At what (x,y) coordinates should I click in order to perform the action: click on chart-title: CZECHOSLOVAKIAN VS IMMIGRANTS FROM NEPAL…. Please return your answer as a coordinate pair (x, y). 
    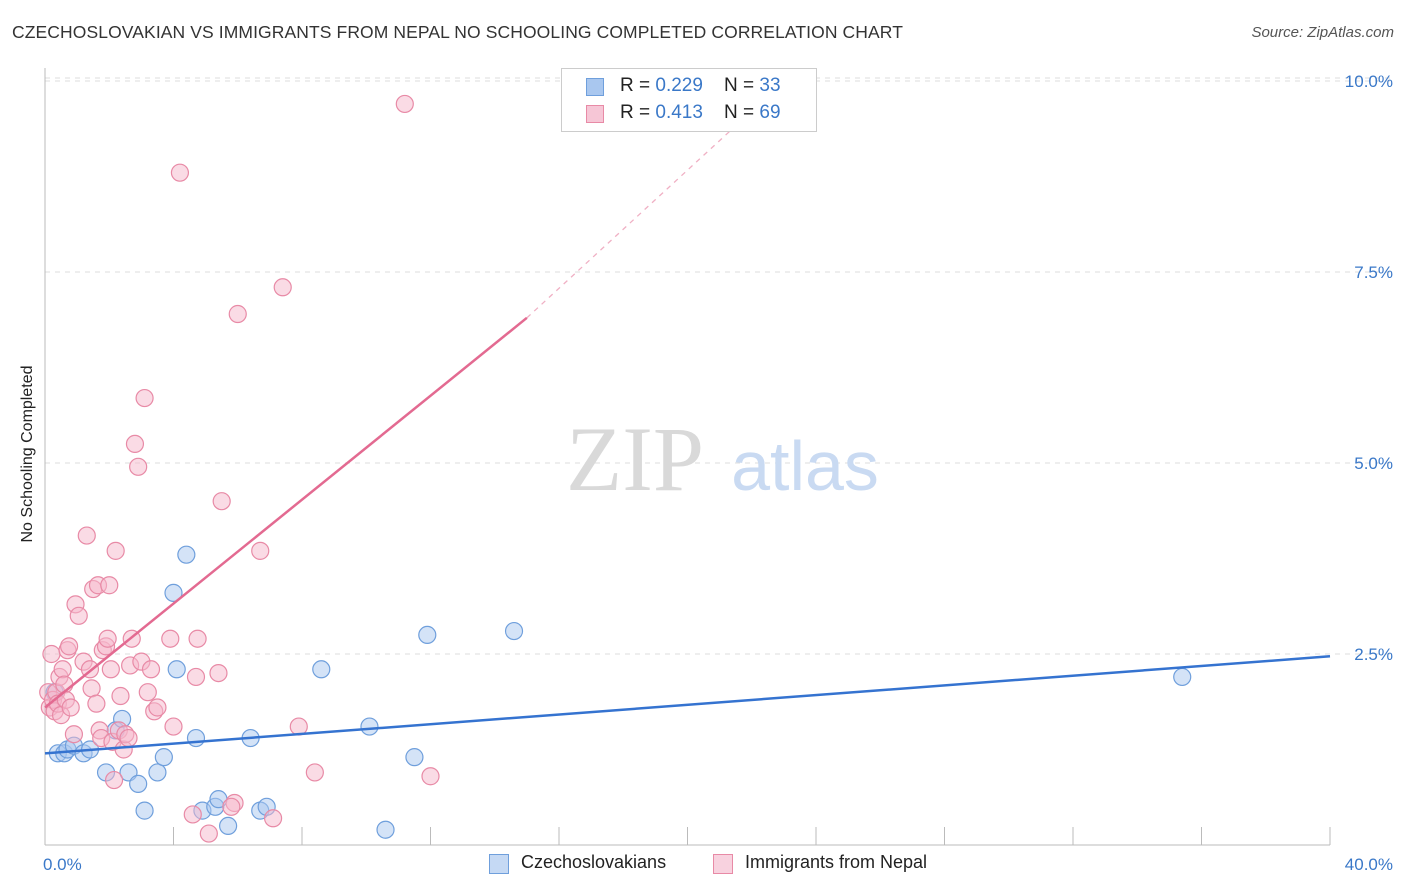
    Looking at the image, I should click on (457, 32).